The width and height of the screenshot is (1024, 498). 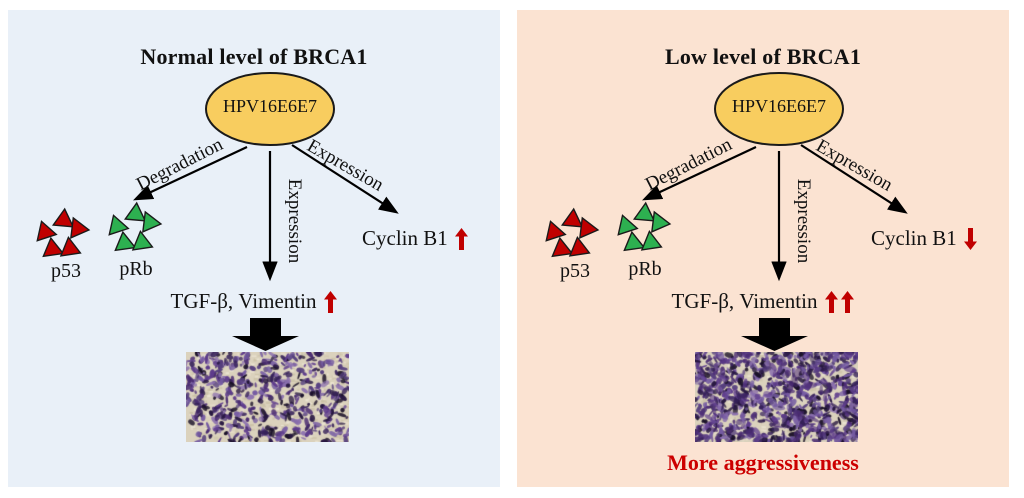 What do you see at coordinates (970, 238) in the screenshot?
I see `down-arrow-icon` at bounding box center [970, 238].